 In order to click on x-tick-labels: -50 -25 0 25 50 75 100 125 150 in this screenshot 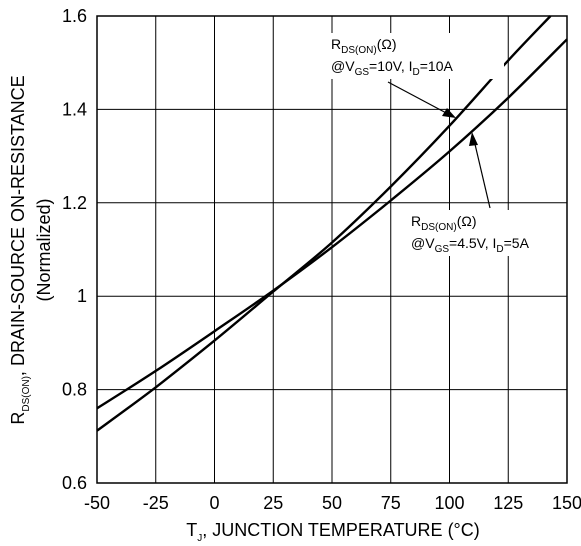, I will do `click(332, 503)`.